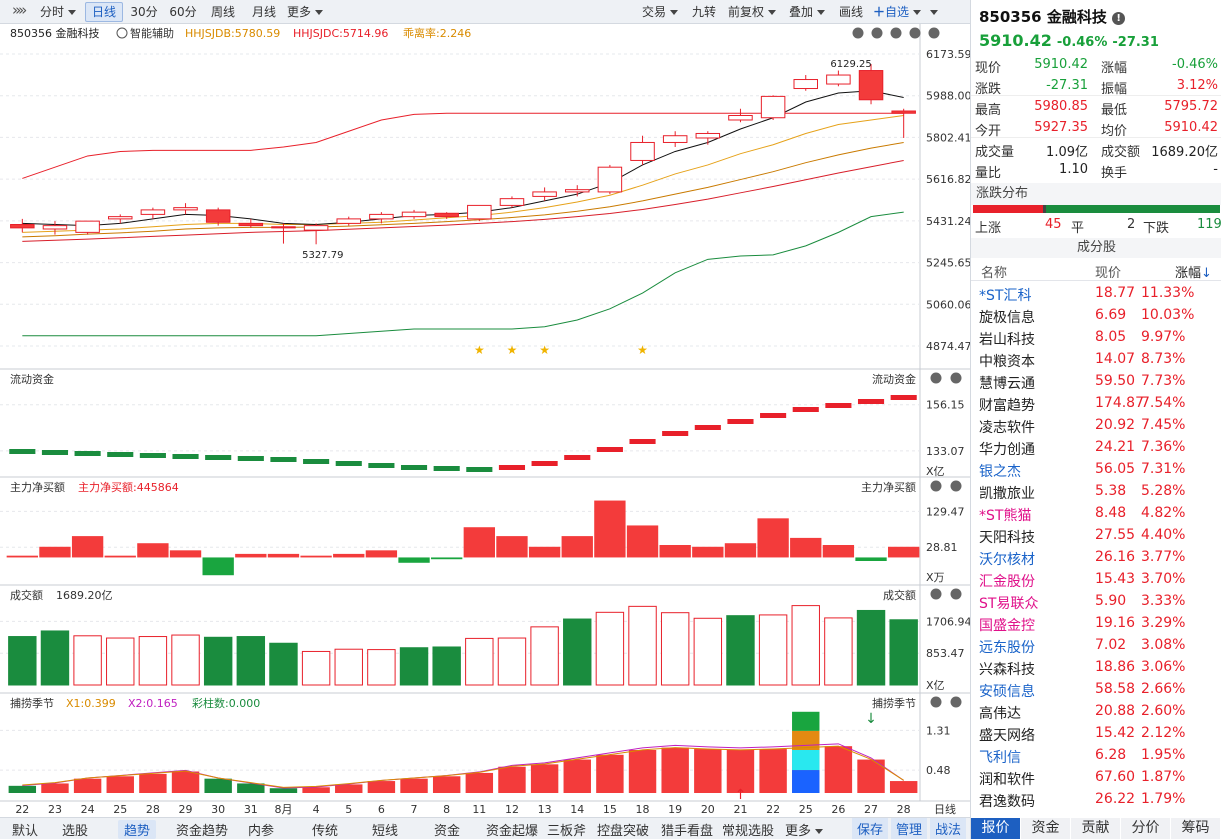 The height and width of the screenshot is (839, 1221). Describe the element at coordinates (909, 828) in the screenshot. I see `action-button-1: 管理` at that location.